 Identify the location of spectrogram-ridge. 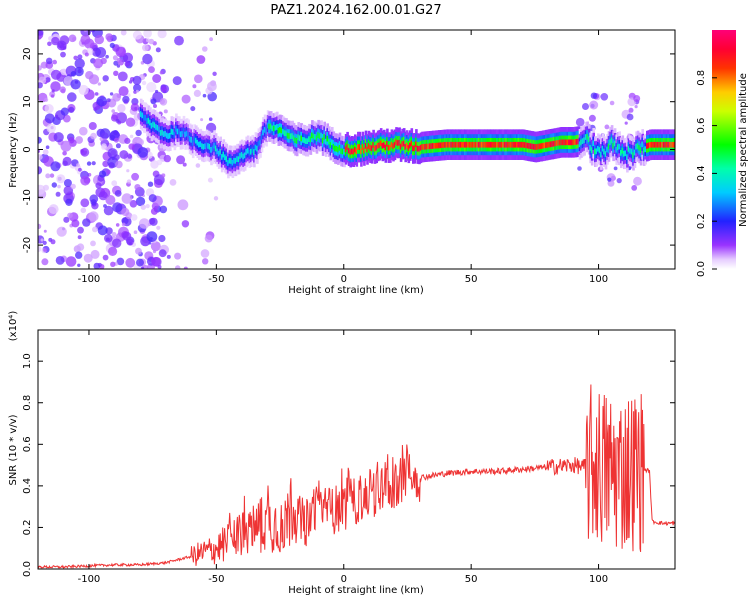
(407, 138).